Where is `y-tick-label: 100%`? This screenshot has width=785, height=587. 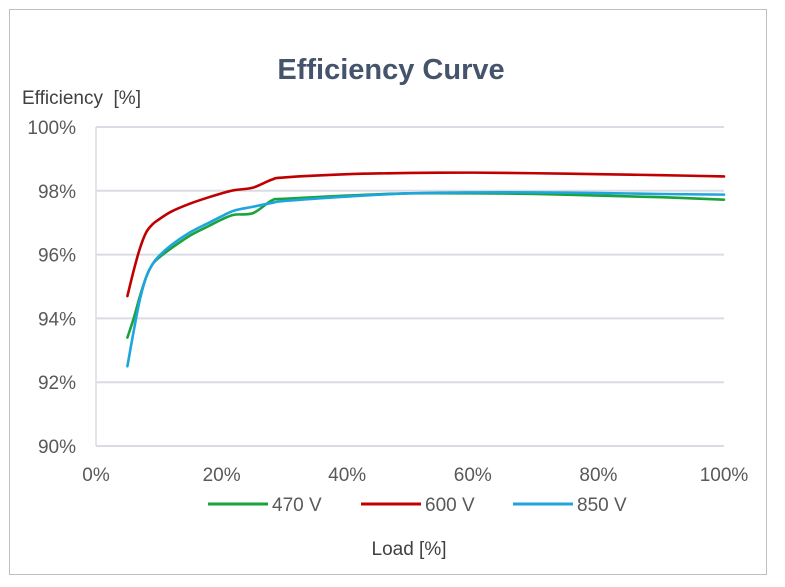 y-tick-label: 100% is located at coordinates (51, 128).